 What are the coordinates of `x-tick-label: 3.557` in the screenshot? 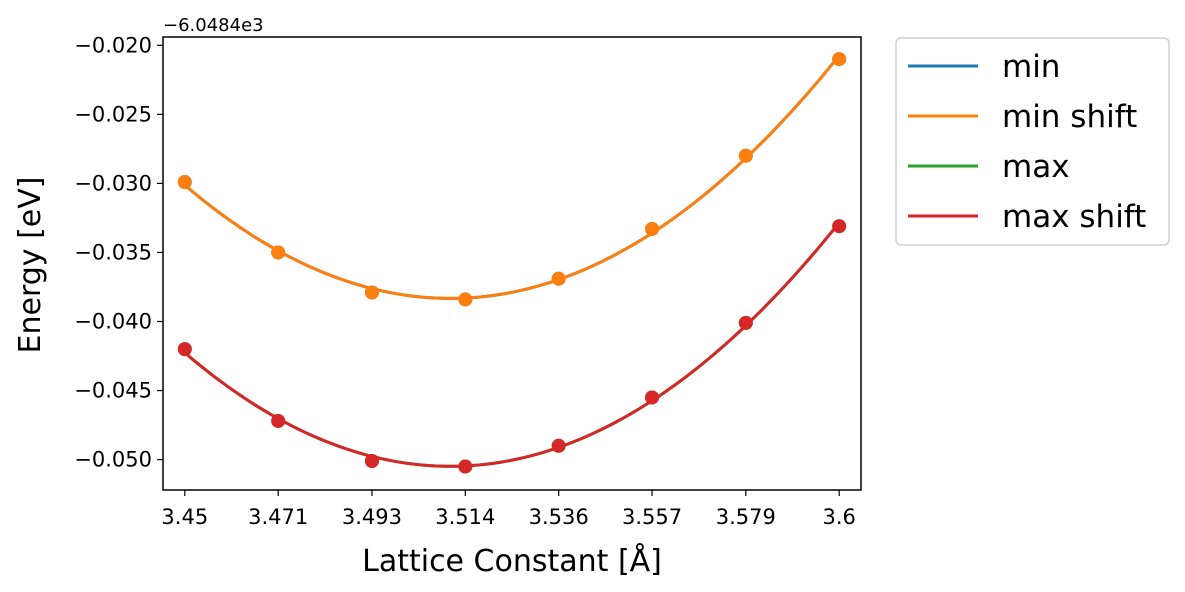 It's located at (652, 517).